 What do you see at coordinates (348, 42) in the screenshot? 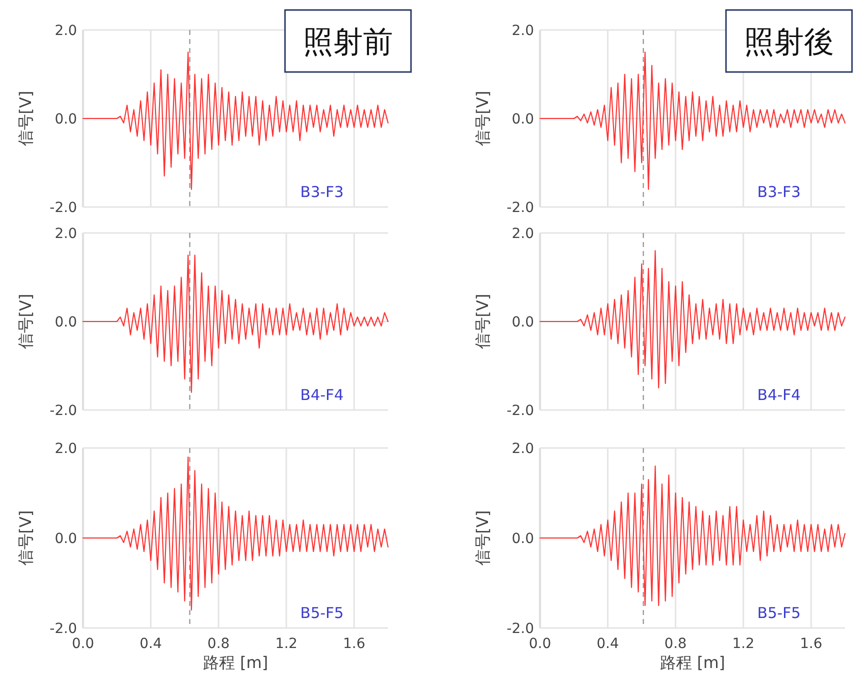
I see `chart-title: 照射前` at bounding box center [348, 42].